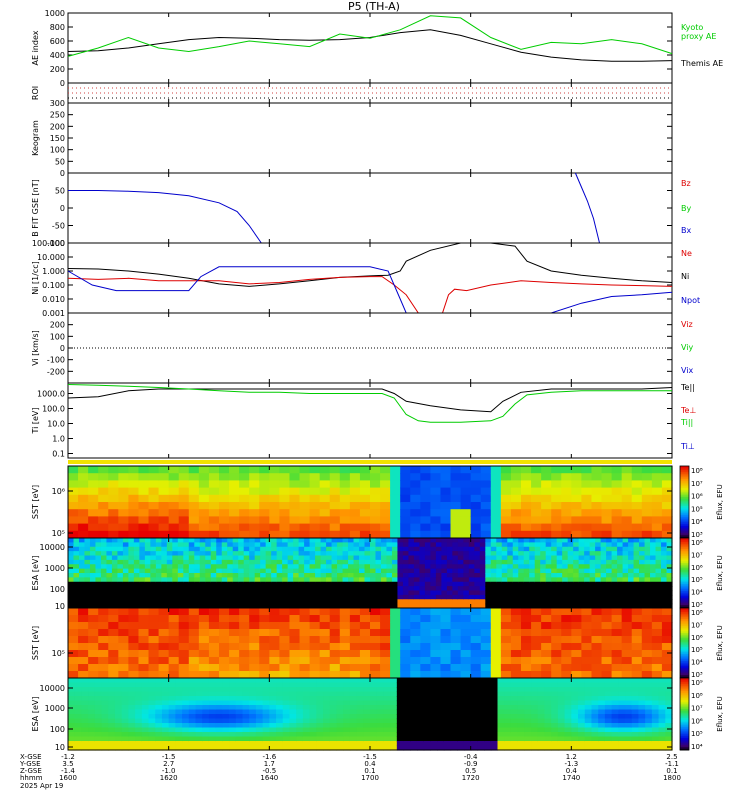 The width and height of the screenshot is (750, 800). Describe the element at coordinates (57, 69) in the screenshot. I see `ytick-label: 200` at that location.